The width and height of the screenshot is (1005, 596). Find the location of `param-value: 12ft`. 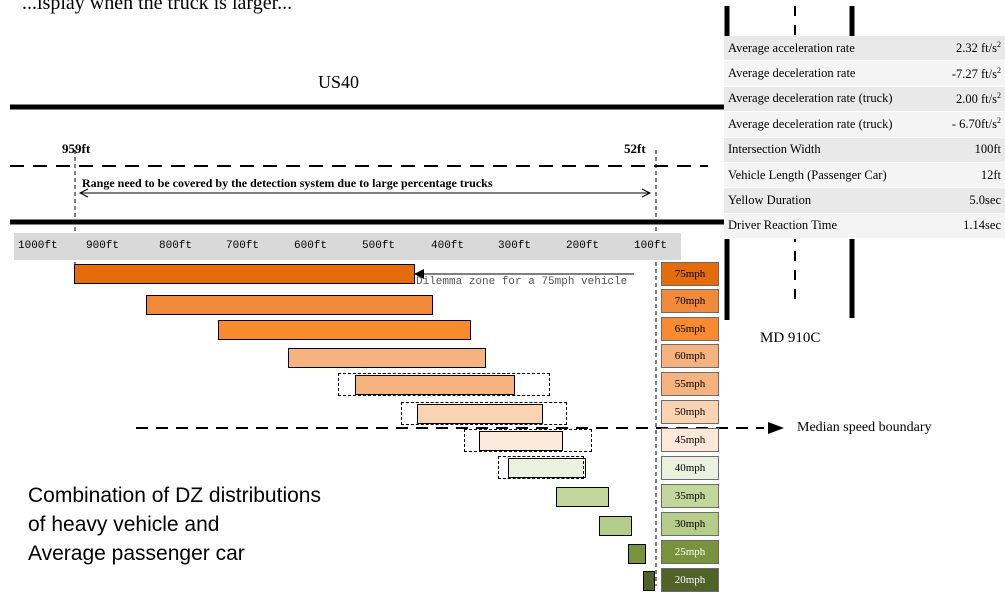

param-value: 12ft is located at coordinates (970, 175).